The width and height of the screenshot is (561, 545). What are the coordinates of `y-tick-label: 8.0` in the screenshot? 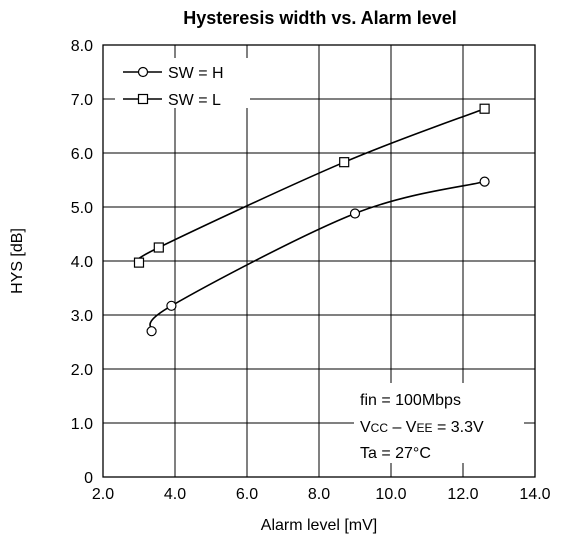 It's located at (82, 46).